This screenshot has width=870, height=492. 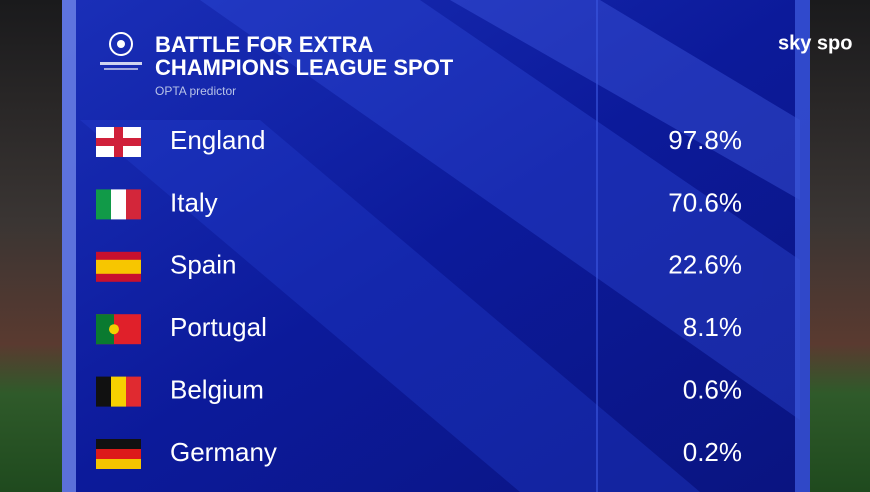 What do you see at coordinates (217, 140) in the screenshot?
I see `country-name: England` at bounding box center [217, 140].